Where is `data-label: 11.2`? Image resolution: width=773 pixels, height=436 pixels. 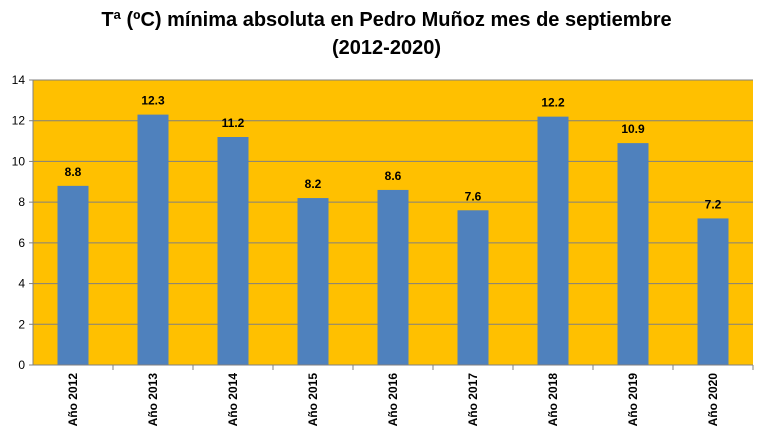 data-label: 11.2 is located at coordinates (233, 123).